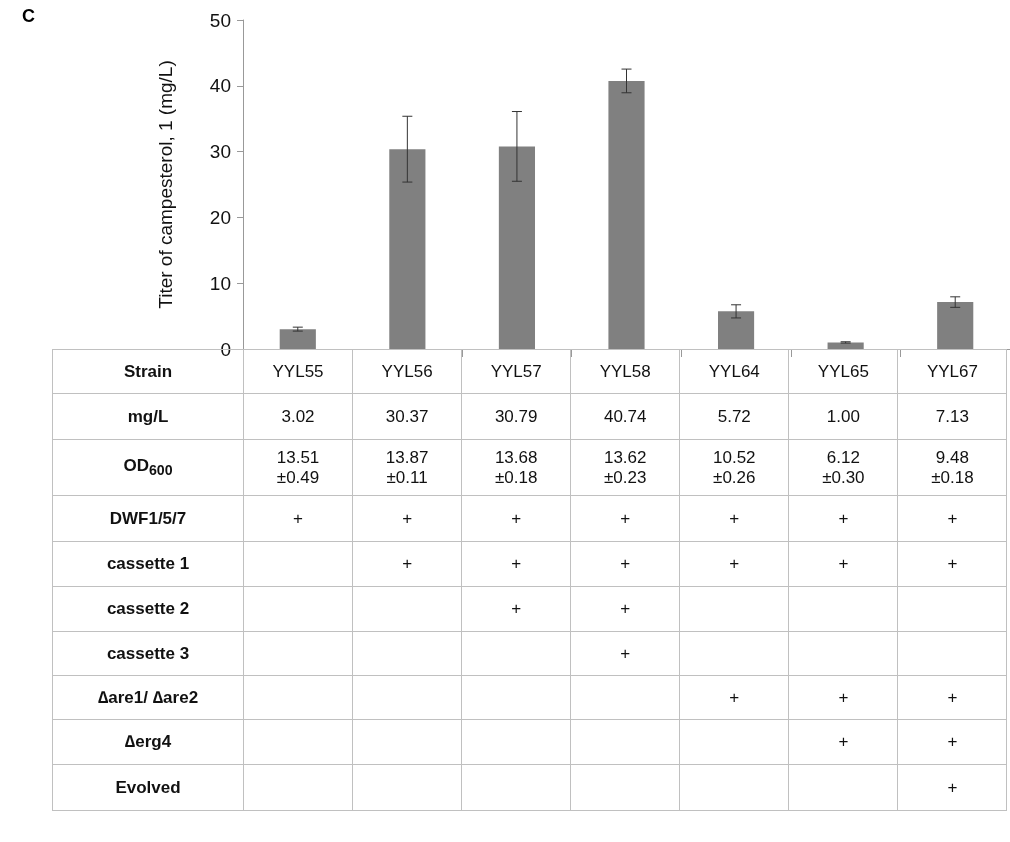 The height and width of the screenshot is (842, 1010). Describe the element at coordinates (165, 184) in the screenshot. I see `y-axis-title: Titer of campesterol, 1 (mg/L)` at that location.